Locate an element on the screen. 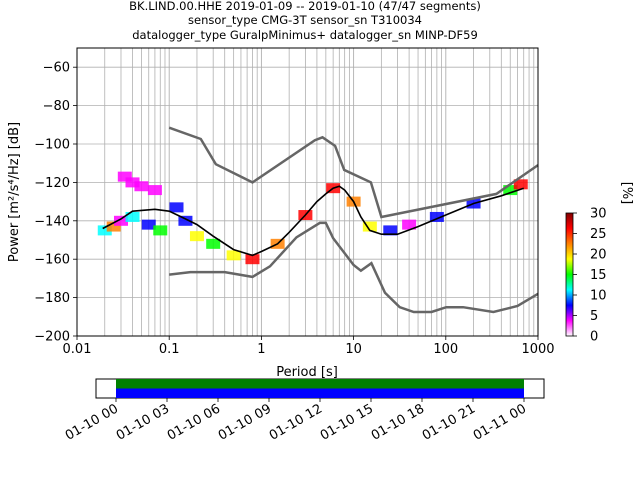 The width and height of the screenshot is (640, 480). colorbar-label: [%] is located at coordinates (626, 193).